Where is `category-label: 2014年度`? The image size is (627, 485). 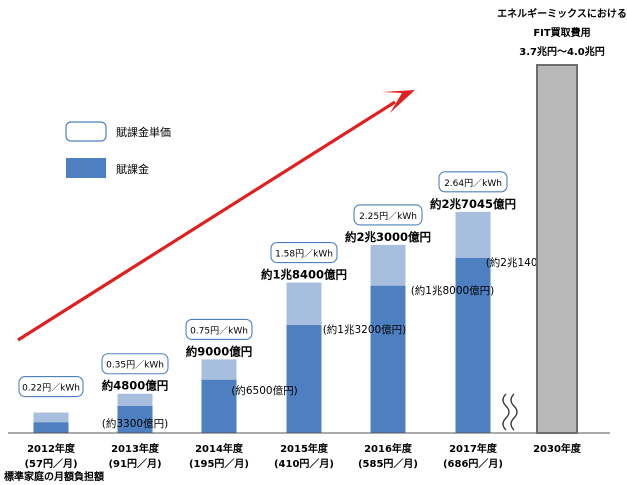 category-label: 2014年度 is located at coordinates (219, 448).